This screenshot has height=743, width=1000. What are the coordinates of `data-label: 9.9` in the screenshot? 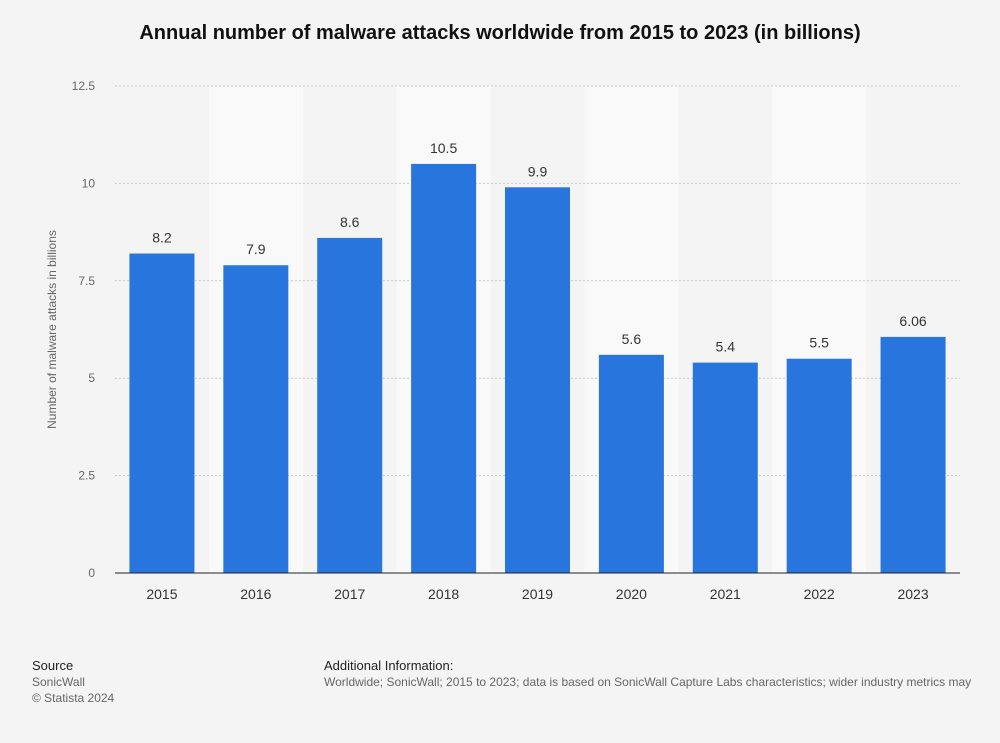 It's located at (538, 171).